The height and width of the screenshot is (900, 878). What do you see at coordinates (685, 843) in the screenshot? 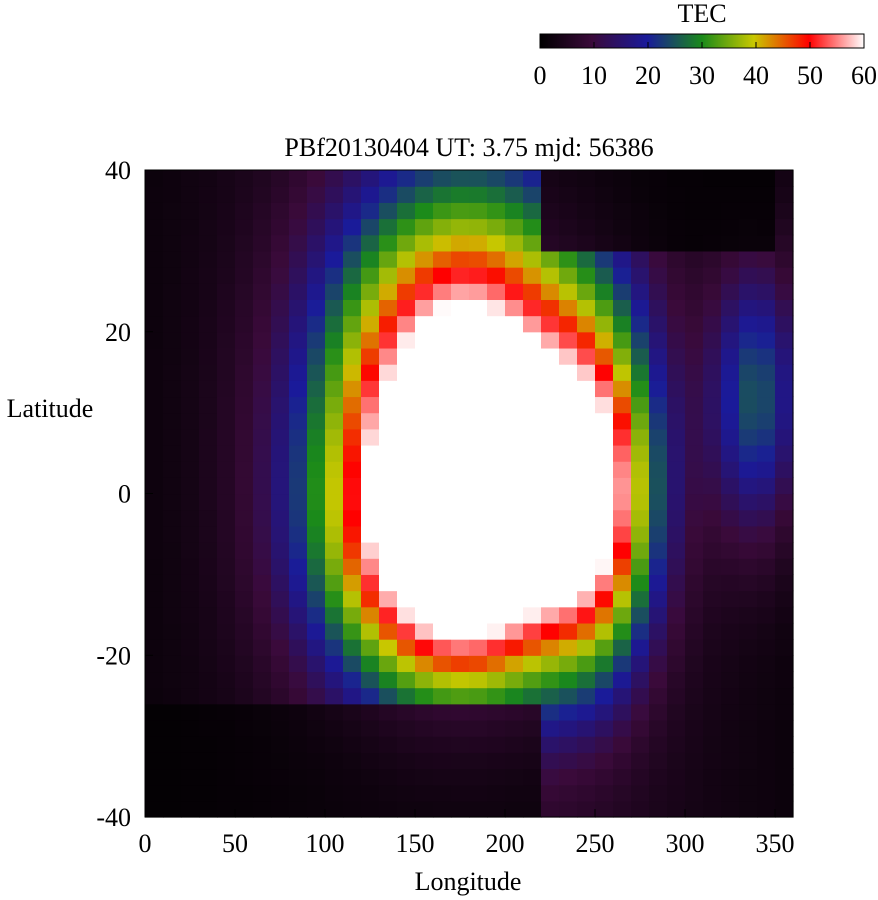
I see `x-tick-label: 300` at bounding box center [685, 843].